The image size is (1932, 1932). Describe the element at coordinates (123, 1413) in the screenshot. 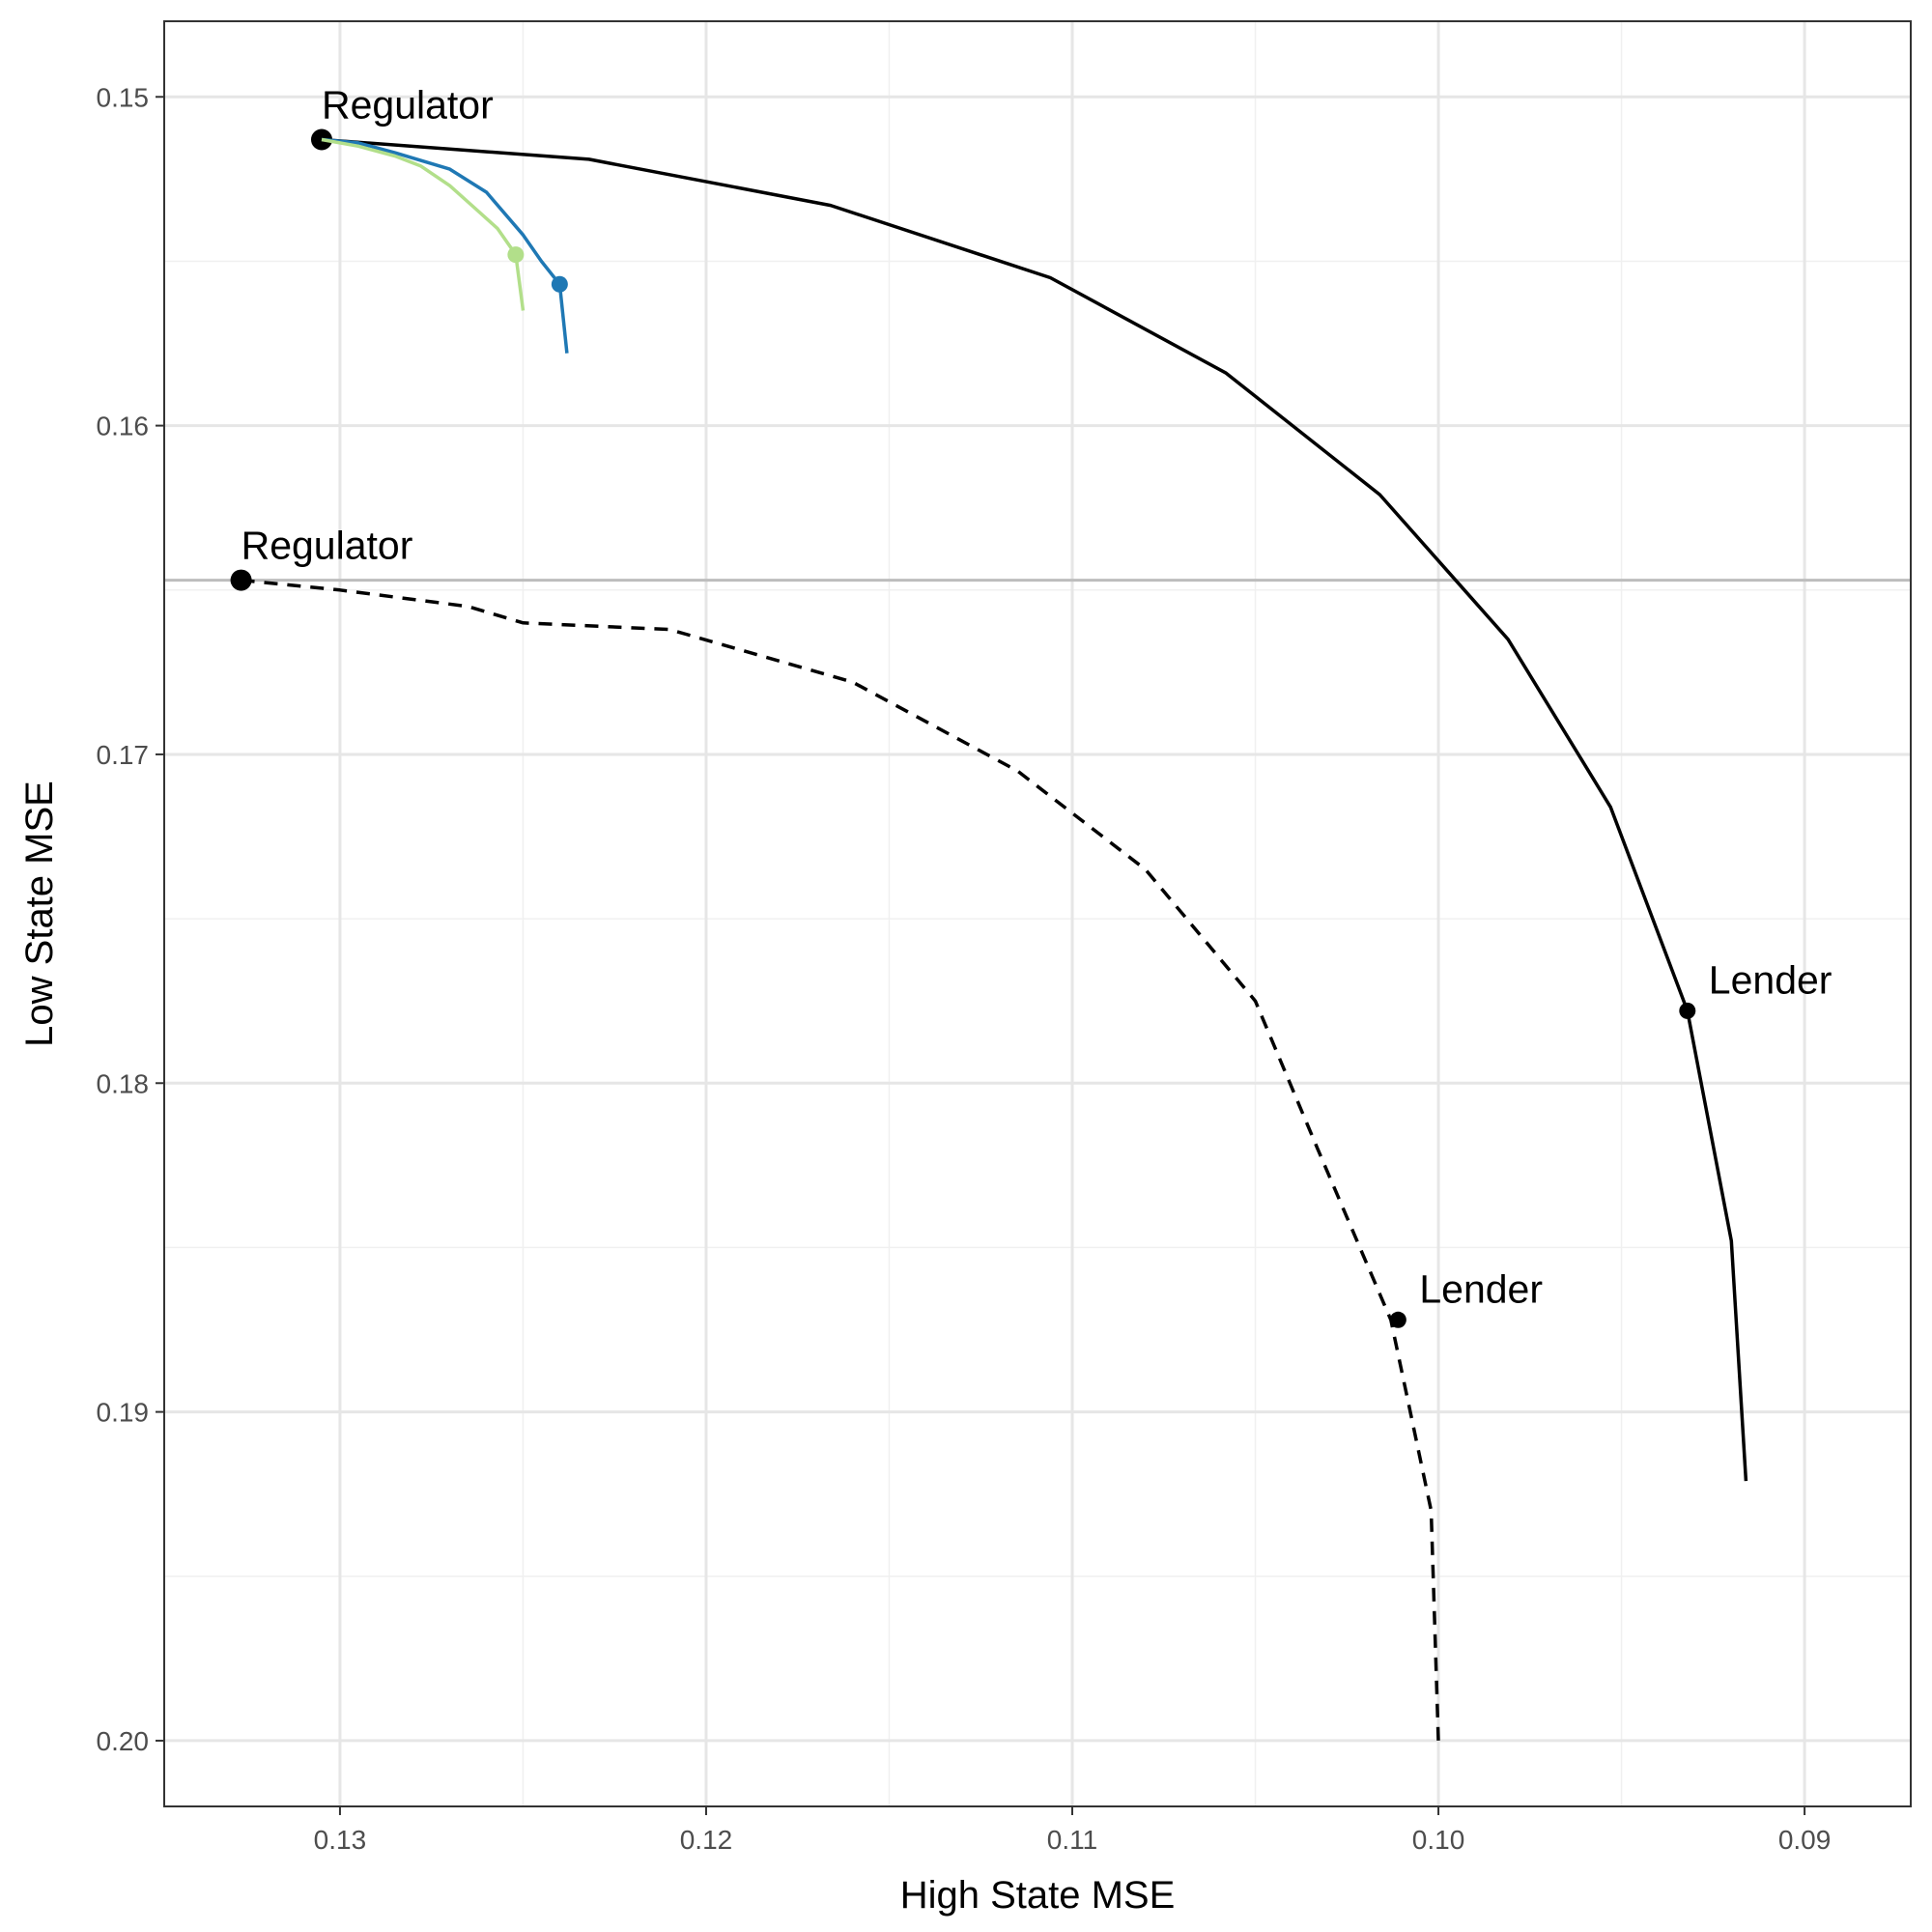

I see `y-tick-label: 0.19` at that location.